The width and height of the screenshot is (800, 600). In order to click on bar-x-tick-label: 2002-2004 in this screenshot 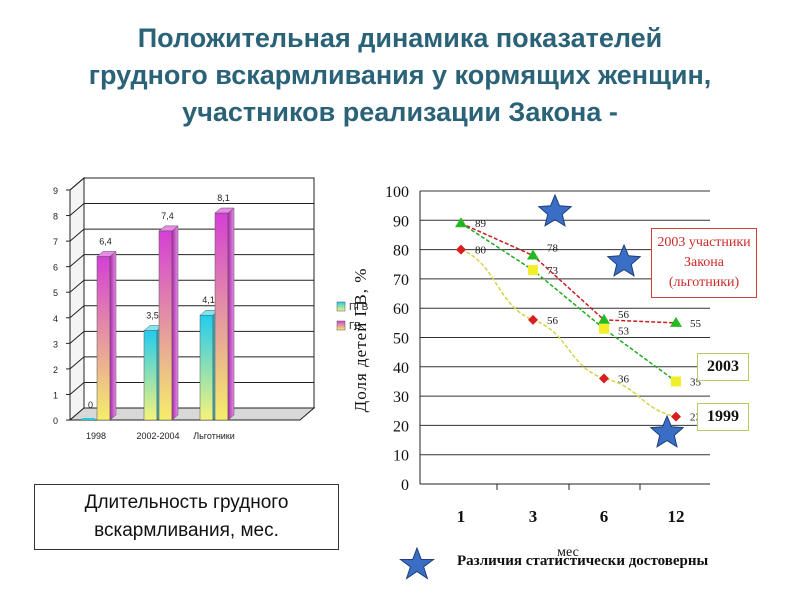, I will do `click(157, 436)`.